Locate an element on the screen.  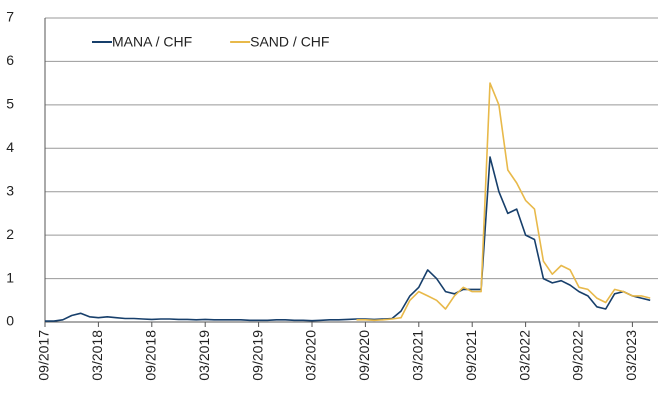
x-tick-label: 03/2020 is located at coordinates (311, 355).